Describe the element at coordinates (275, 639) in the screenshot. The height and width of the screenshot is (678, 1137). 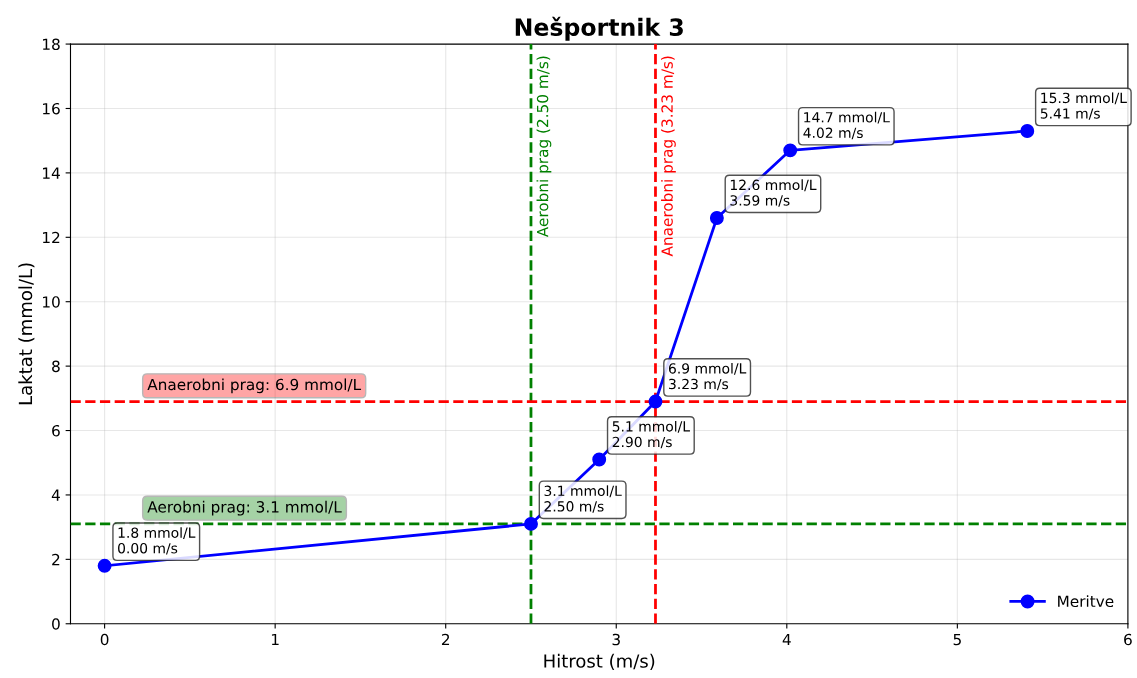
I see `x-tick-label: 1` at that location.